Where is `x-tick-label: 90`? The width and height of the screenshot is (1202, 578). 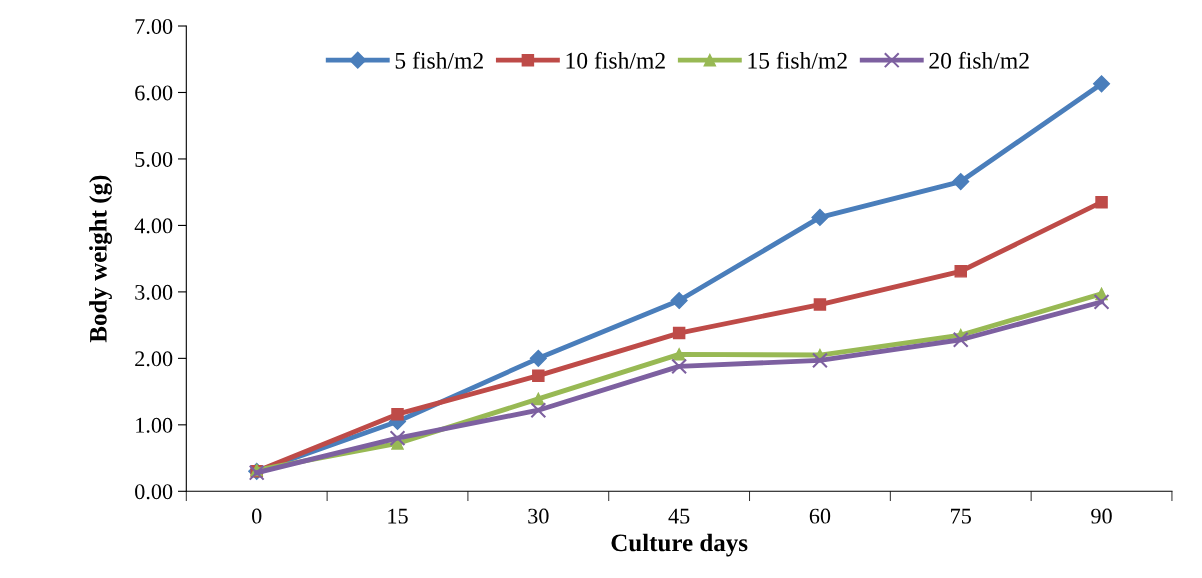
x-tick-label: 90 is located at coordinates (1101, 516).